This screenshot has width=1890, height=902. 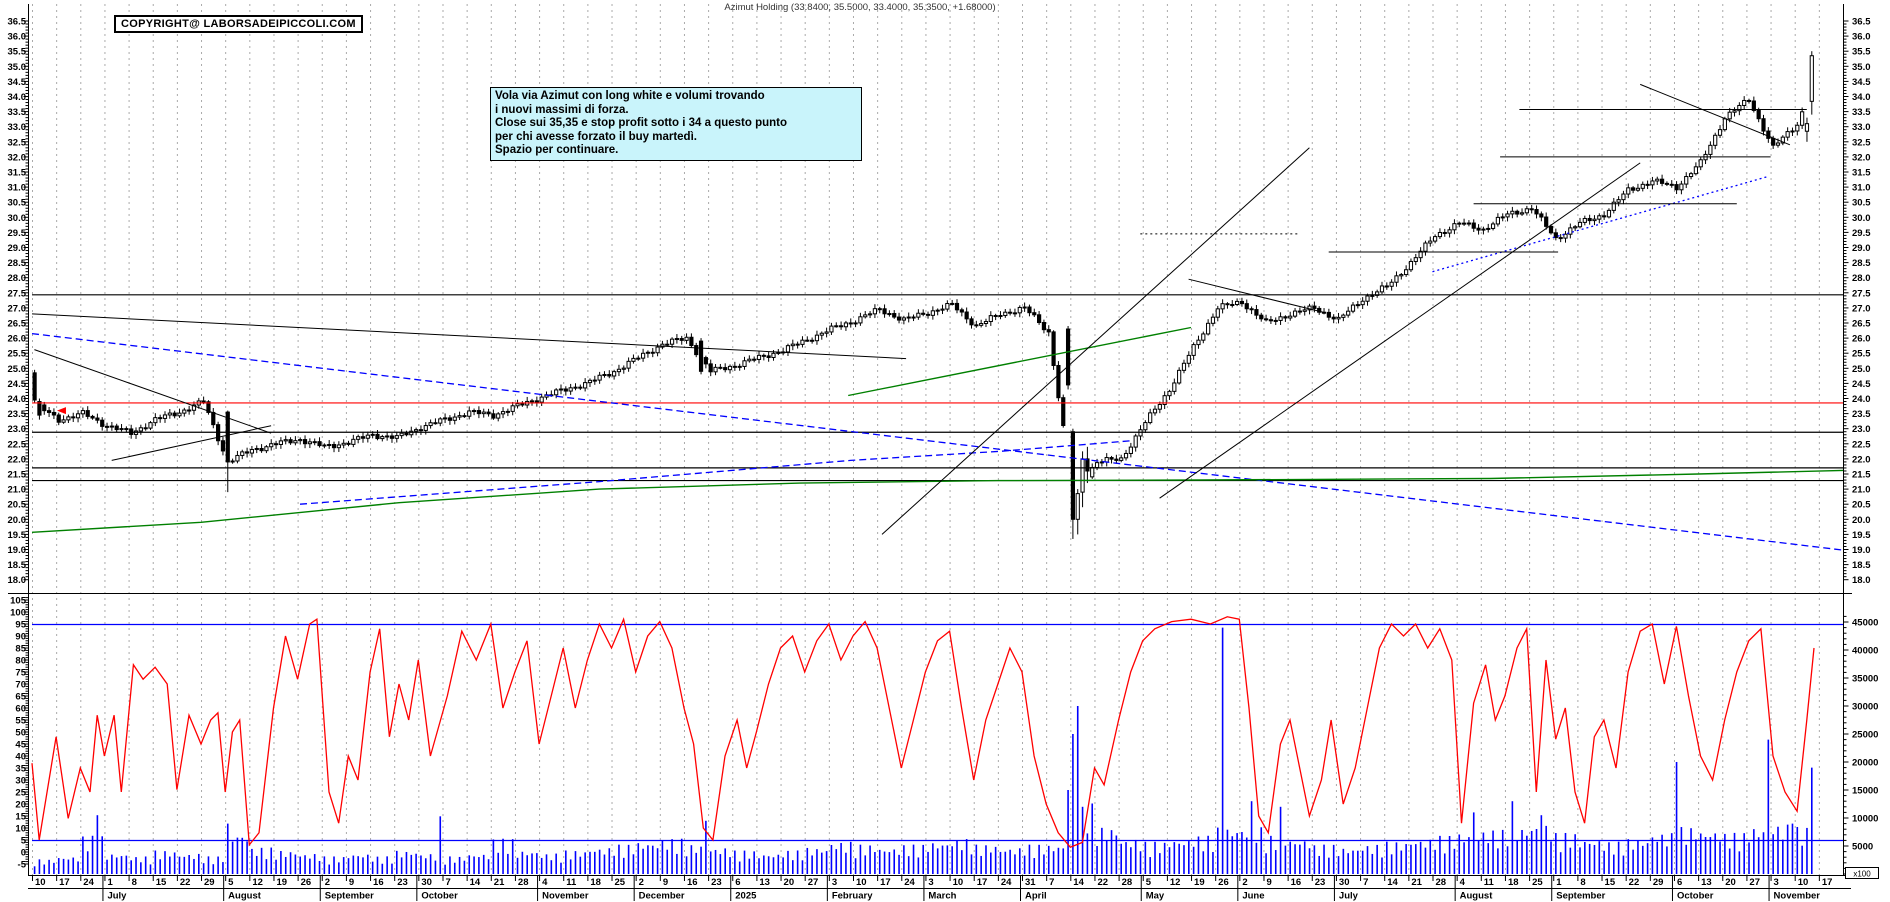 I want to click on svg-text: 18.0, so click(x=1861, y=580).